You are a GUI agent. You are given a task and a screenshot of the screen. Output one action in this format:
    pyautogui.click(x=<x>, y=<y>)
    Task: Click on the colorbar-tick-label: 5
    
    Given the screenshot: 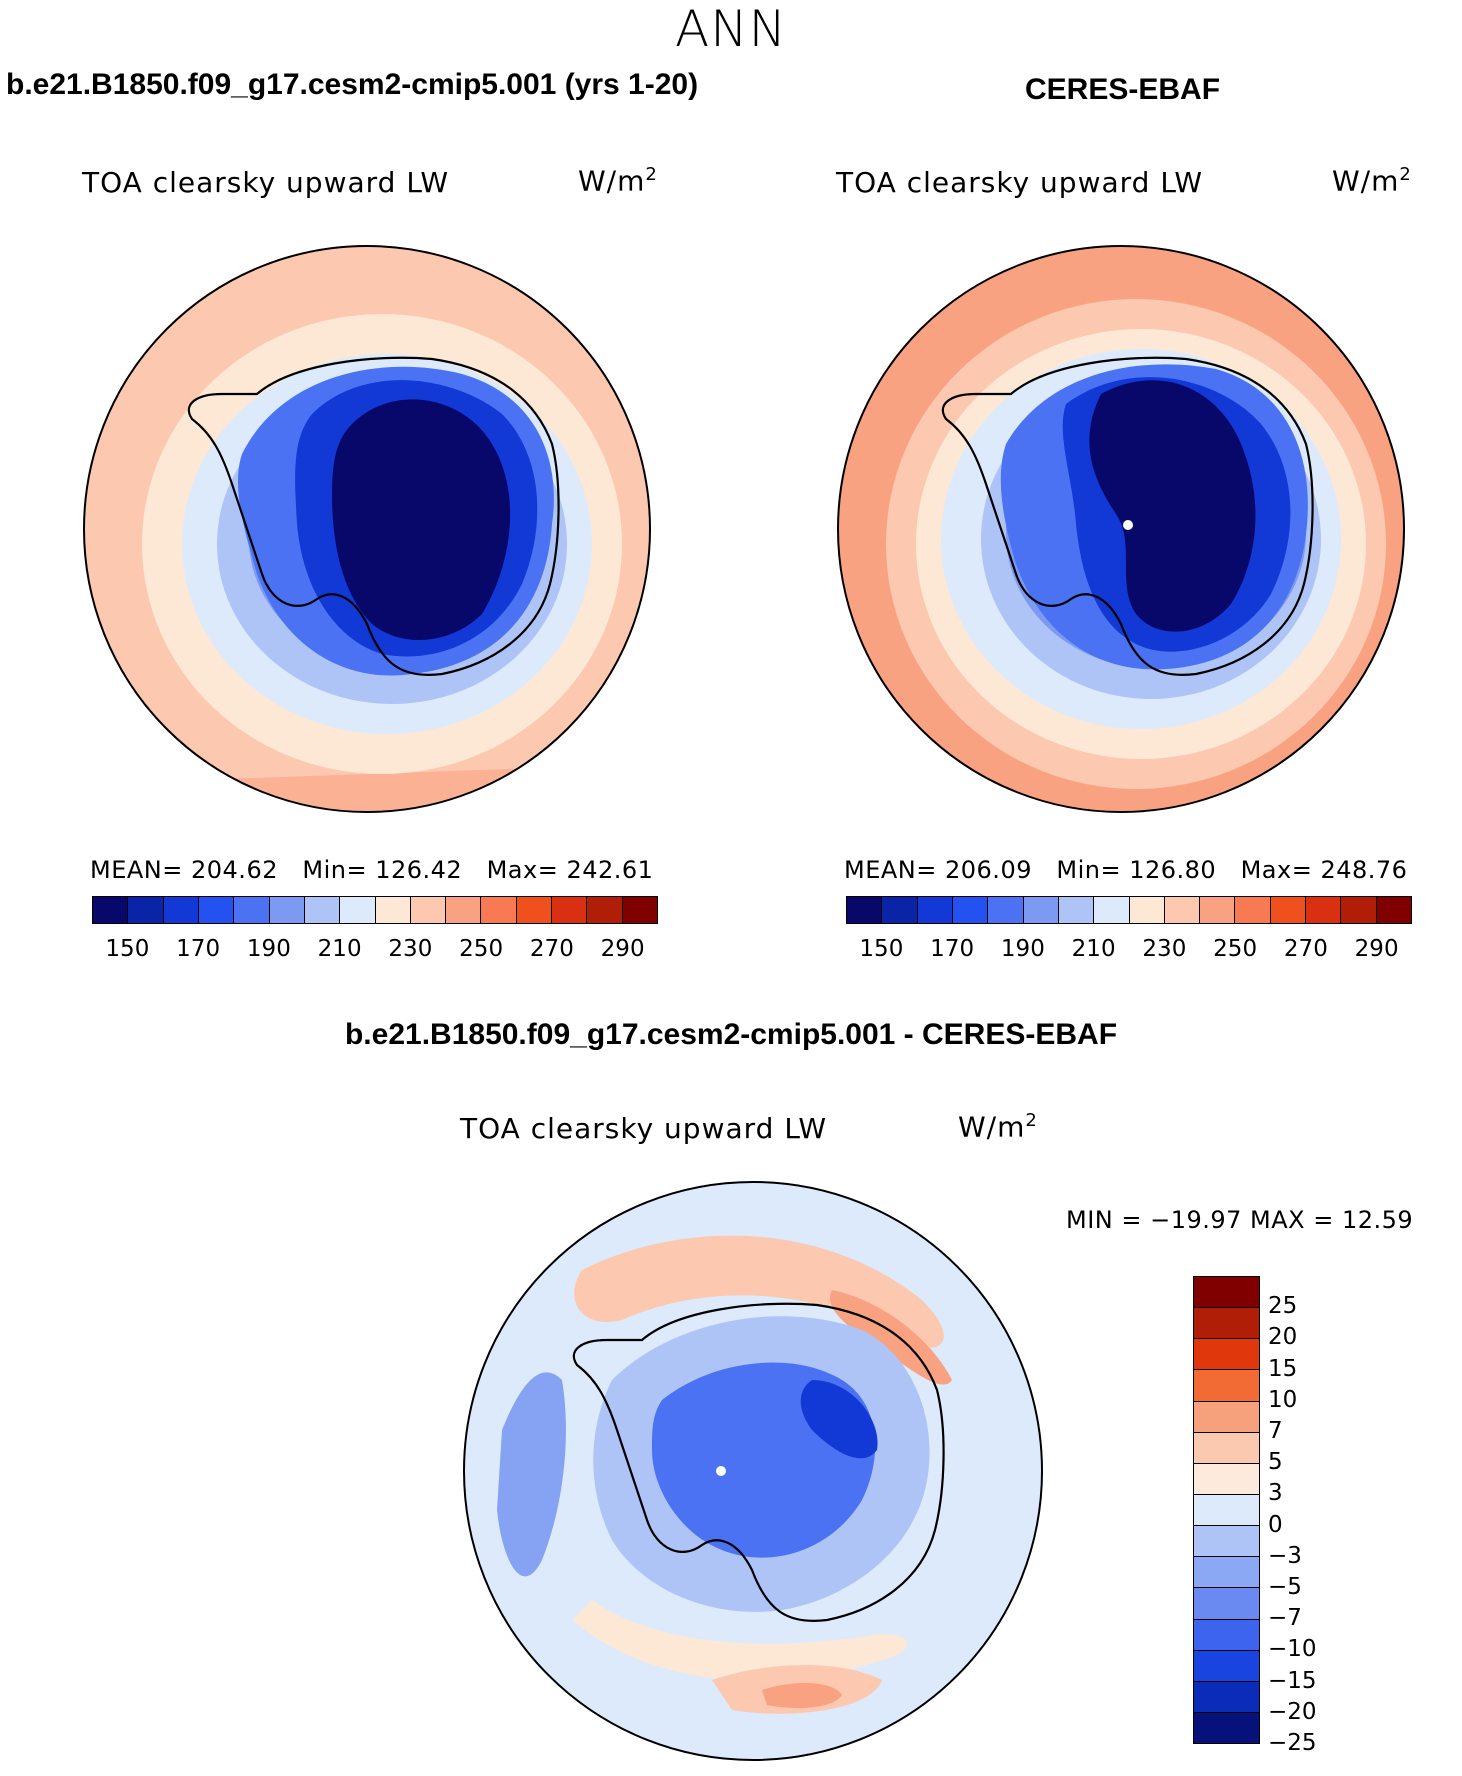 What is the action you would take?
    pyautogui.click(x=1275, y=1462)
    